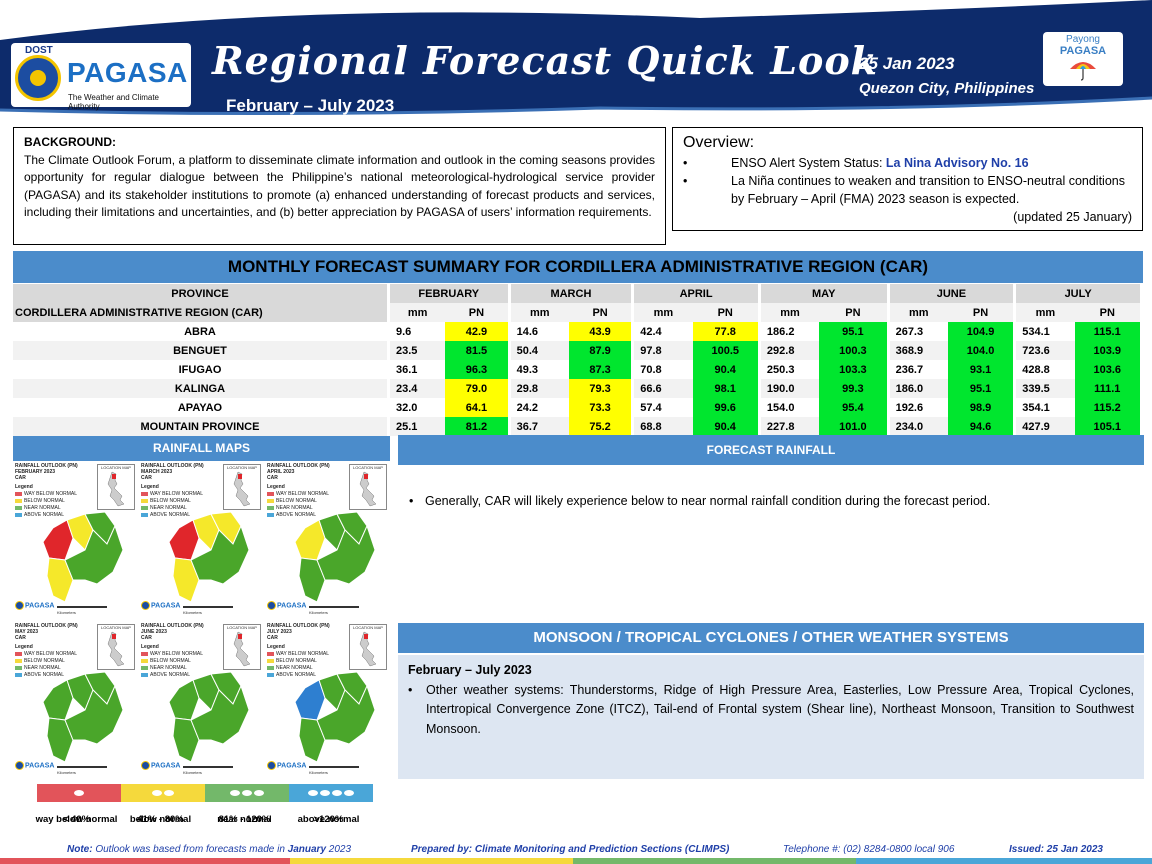  I want to click on rainfall-mm-cell: 250.3, so click(780, 369).